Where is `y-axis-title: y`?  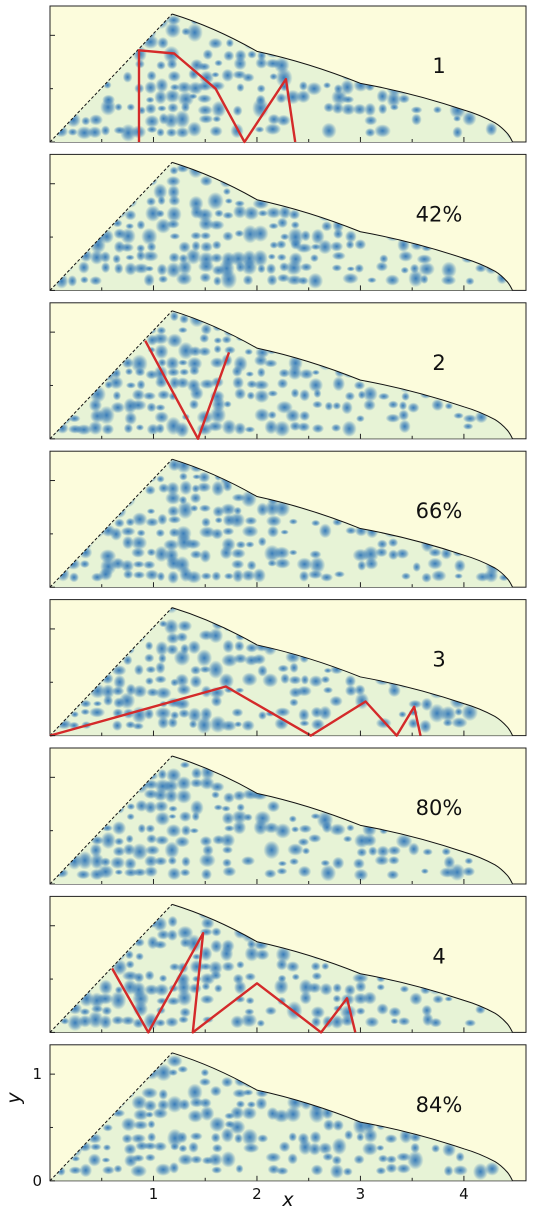 y-axis-title: y is located at coordinates (14, 1098).